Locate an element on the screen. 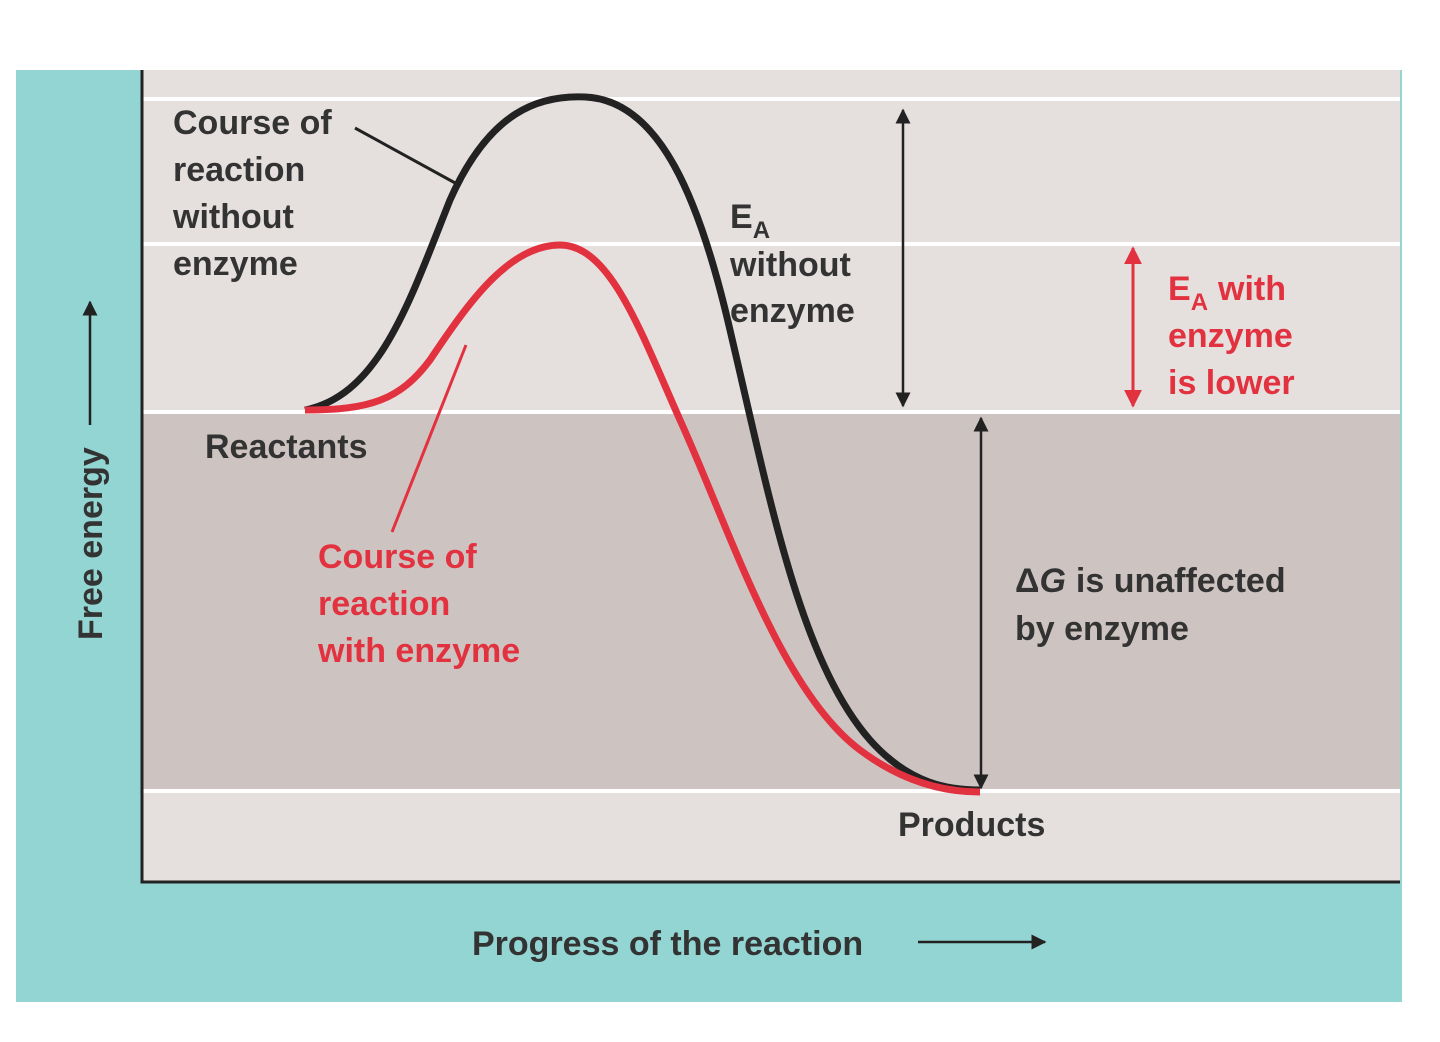 The height and width of the screenshot is (1042, 1440). ea-without-line: enzyme is located at coordinates (792, 311).